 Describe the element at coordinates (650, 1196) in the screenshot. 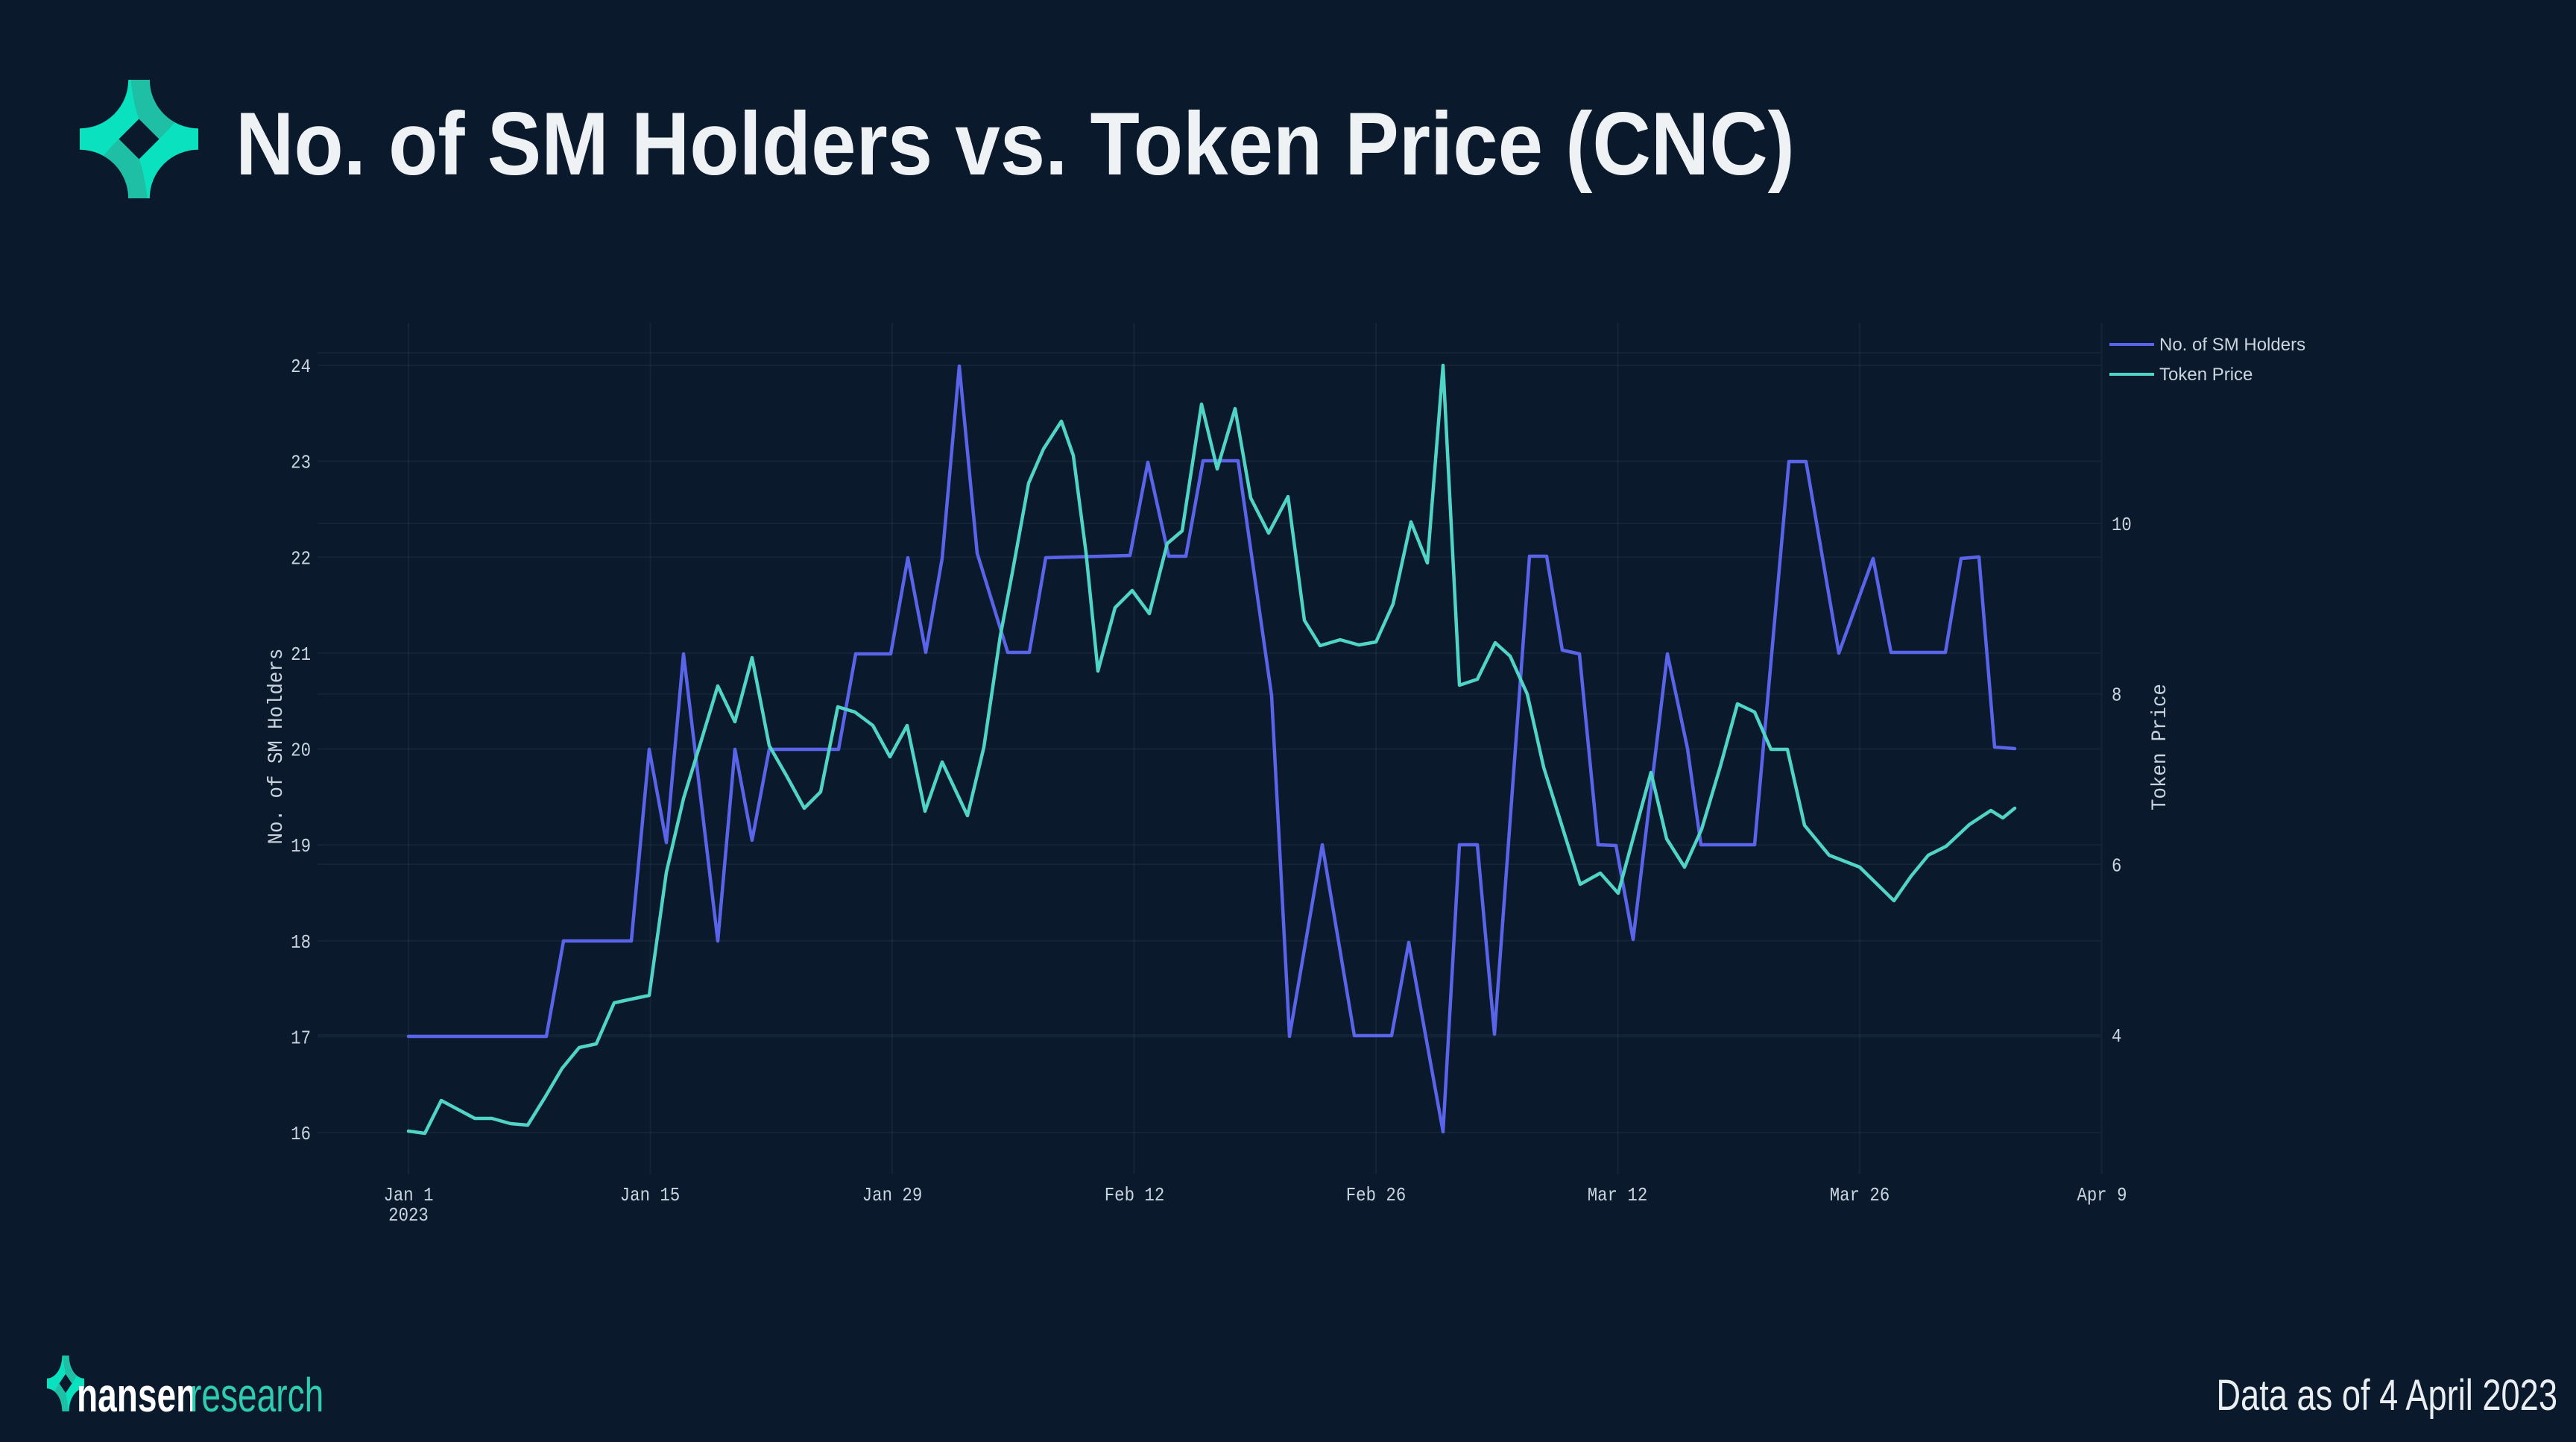

I see `svg-text: Jan 15` at that location.